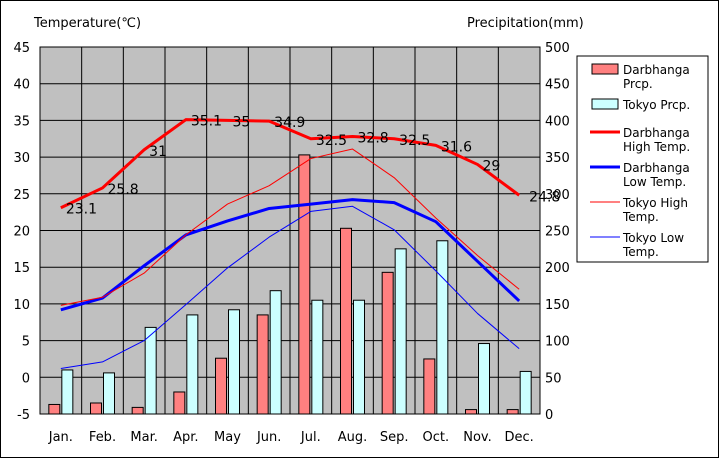 The height and width of the screenshot is (460, 720). Describe the element at coordinates (656, 105) in the screenshot. I see `tokyo-prcp-legend-label: Tokyo Prcp.` at that location.